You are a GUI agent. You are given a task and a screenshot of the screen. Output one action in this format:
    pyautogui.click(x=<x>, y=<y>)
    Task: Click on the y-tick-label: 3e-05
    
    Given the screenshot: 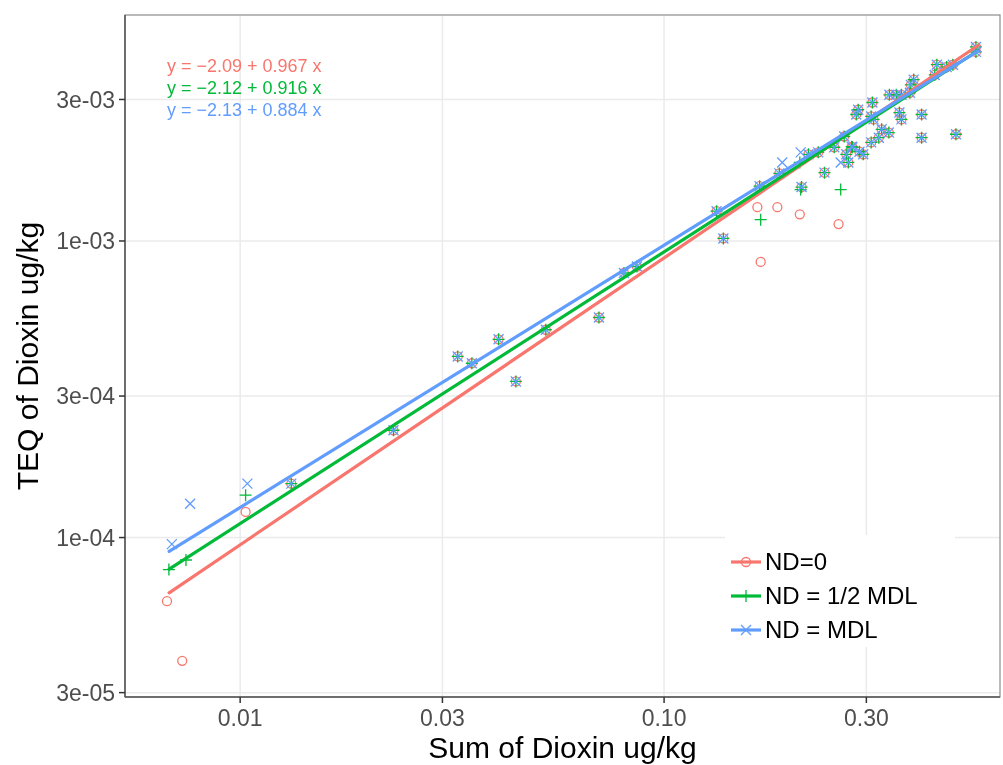 What is the action you would take?
    pyautogui.click(x=85, y=692)
    